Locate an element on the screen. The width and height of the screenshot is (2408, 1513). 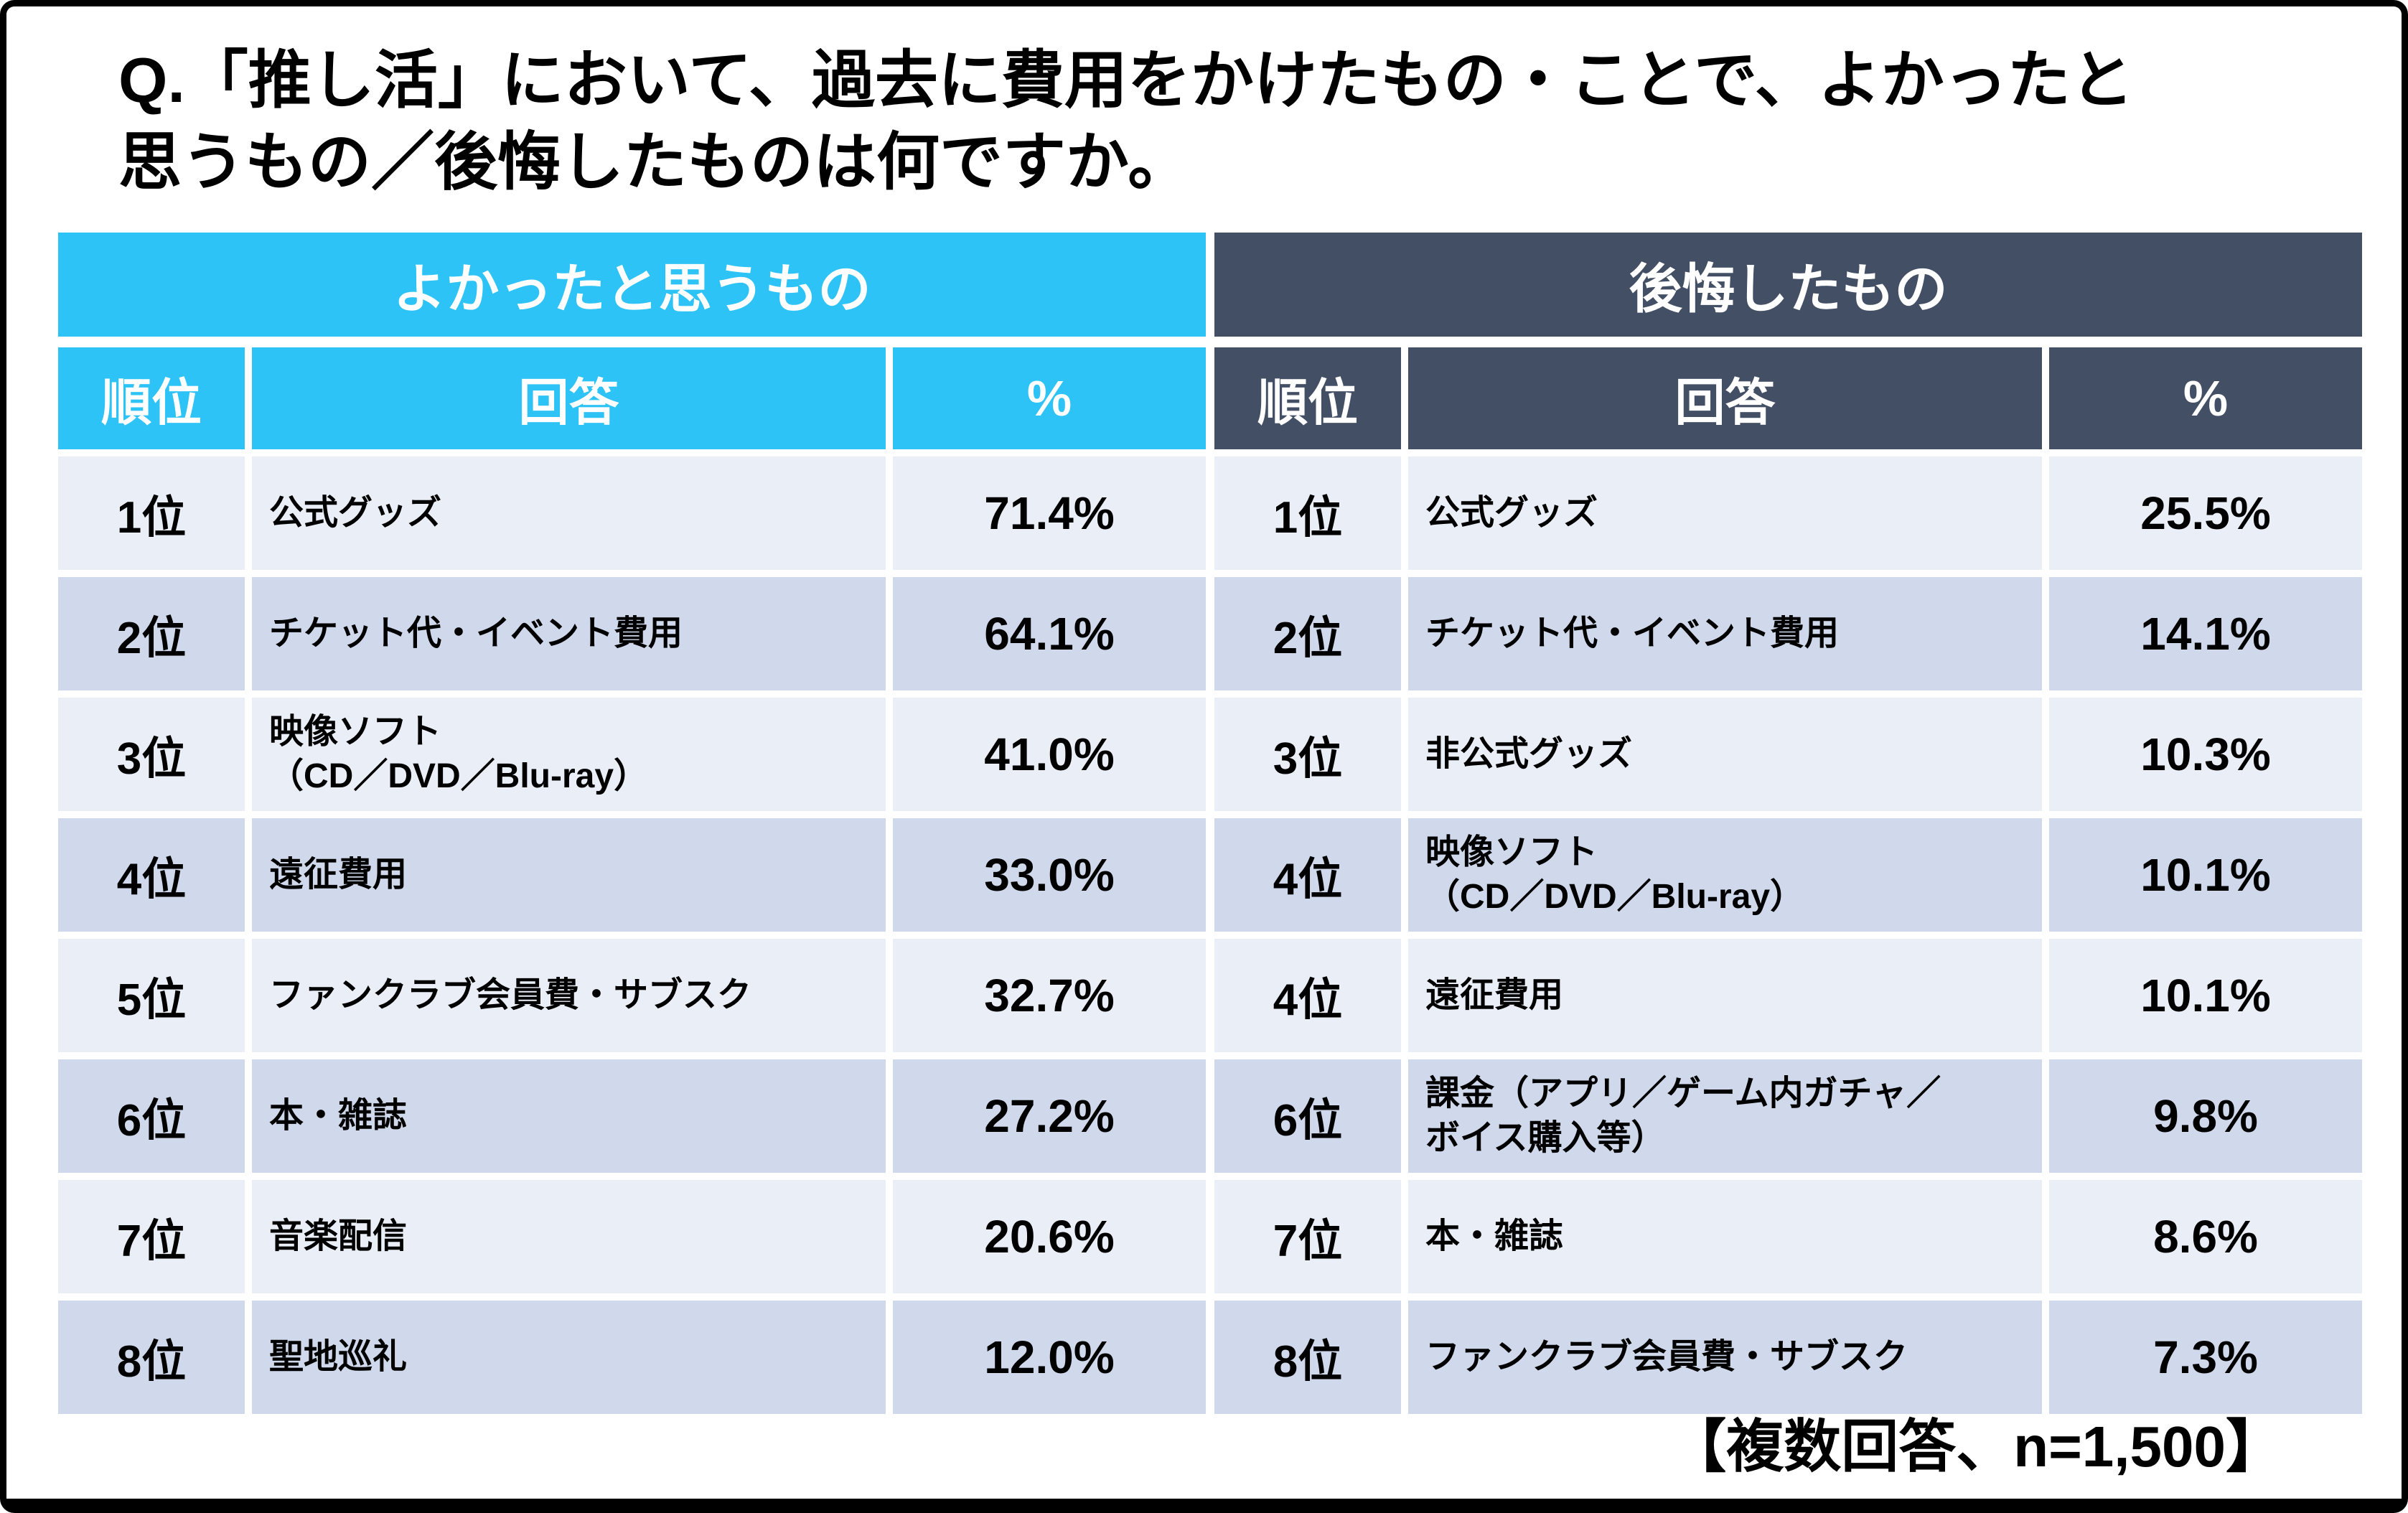
table-row: 2位 チケット代・イベント費用 14.1% is located at coordinates (1788, 634).